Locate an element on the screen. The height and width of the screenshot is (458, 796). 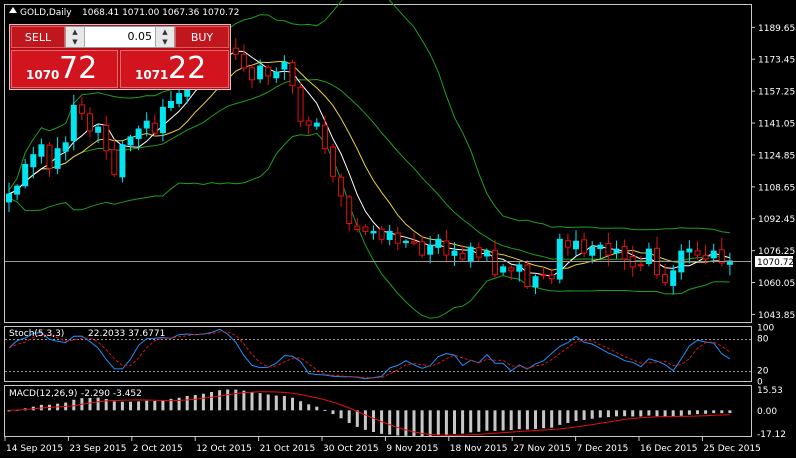
volume-up-arrows: ▲ ▼ is located at coordinates (164, 37).